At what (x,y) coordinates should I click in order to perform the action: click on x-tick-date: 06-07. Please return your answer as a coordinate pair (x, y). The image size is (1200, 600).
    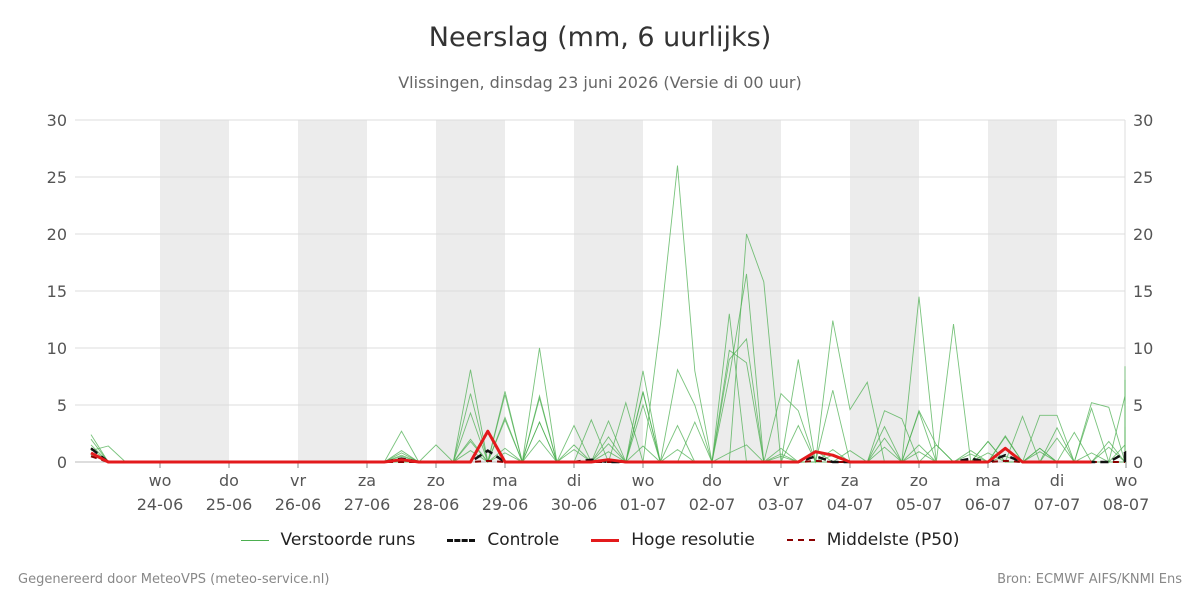
    Looking at the image, I should click on (988, 504).